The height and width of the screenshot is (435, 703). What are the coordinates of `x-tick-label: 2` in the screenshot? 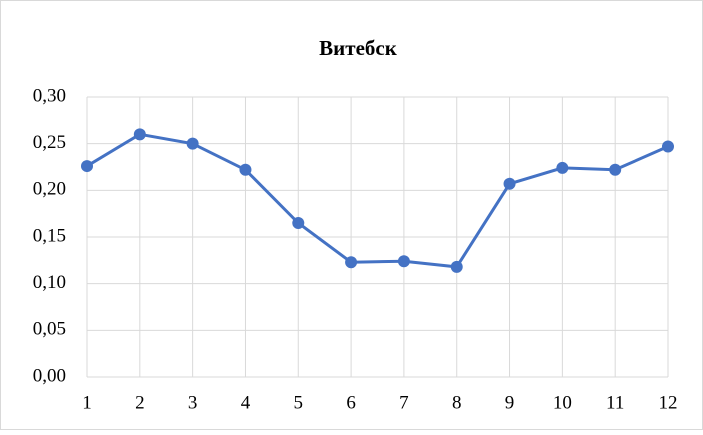 It's located at (140, 402).